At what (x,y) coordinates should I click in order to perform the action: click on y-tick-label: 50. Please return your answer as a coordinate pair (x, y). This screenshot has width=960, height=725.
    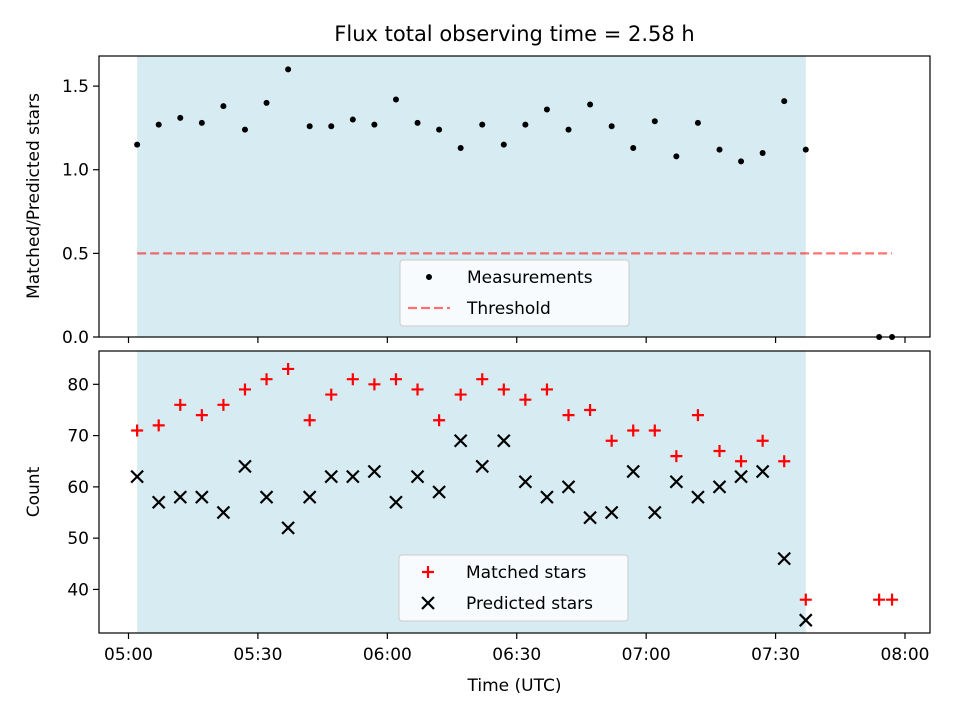
    Looking at the image, I should click on (78, 539).